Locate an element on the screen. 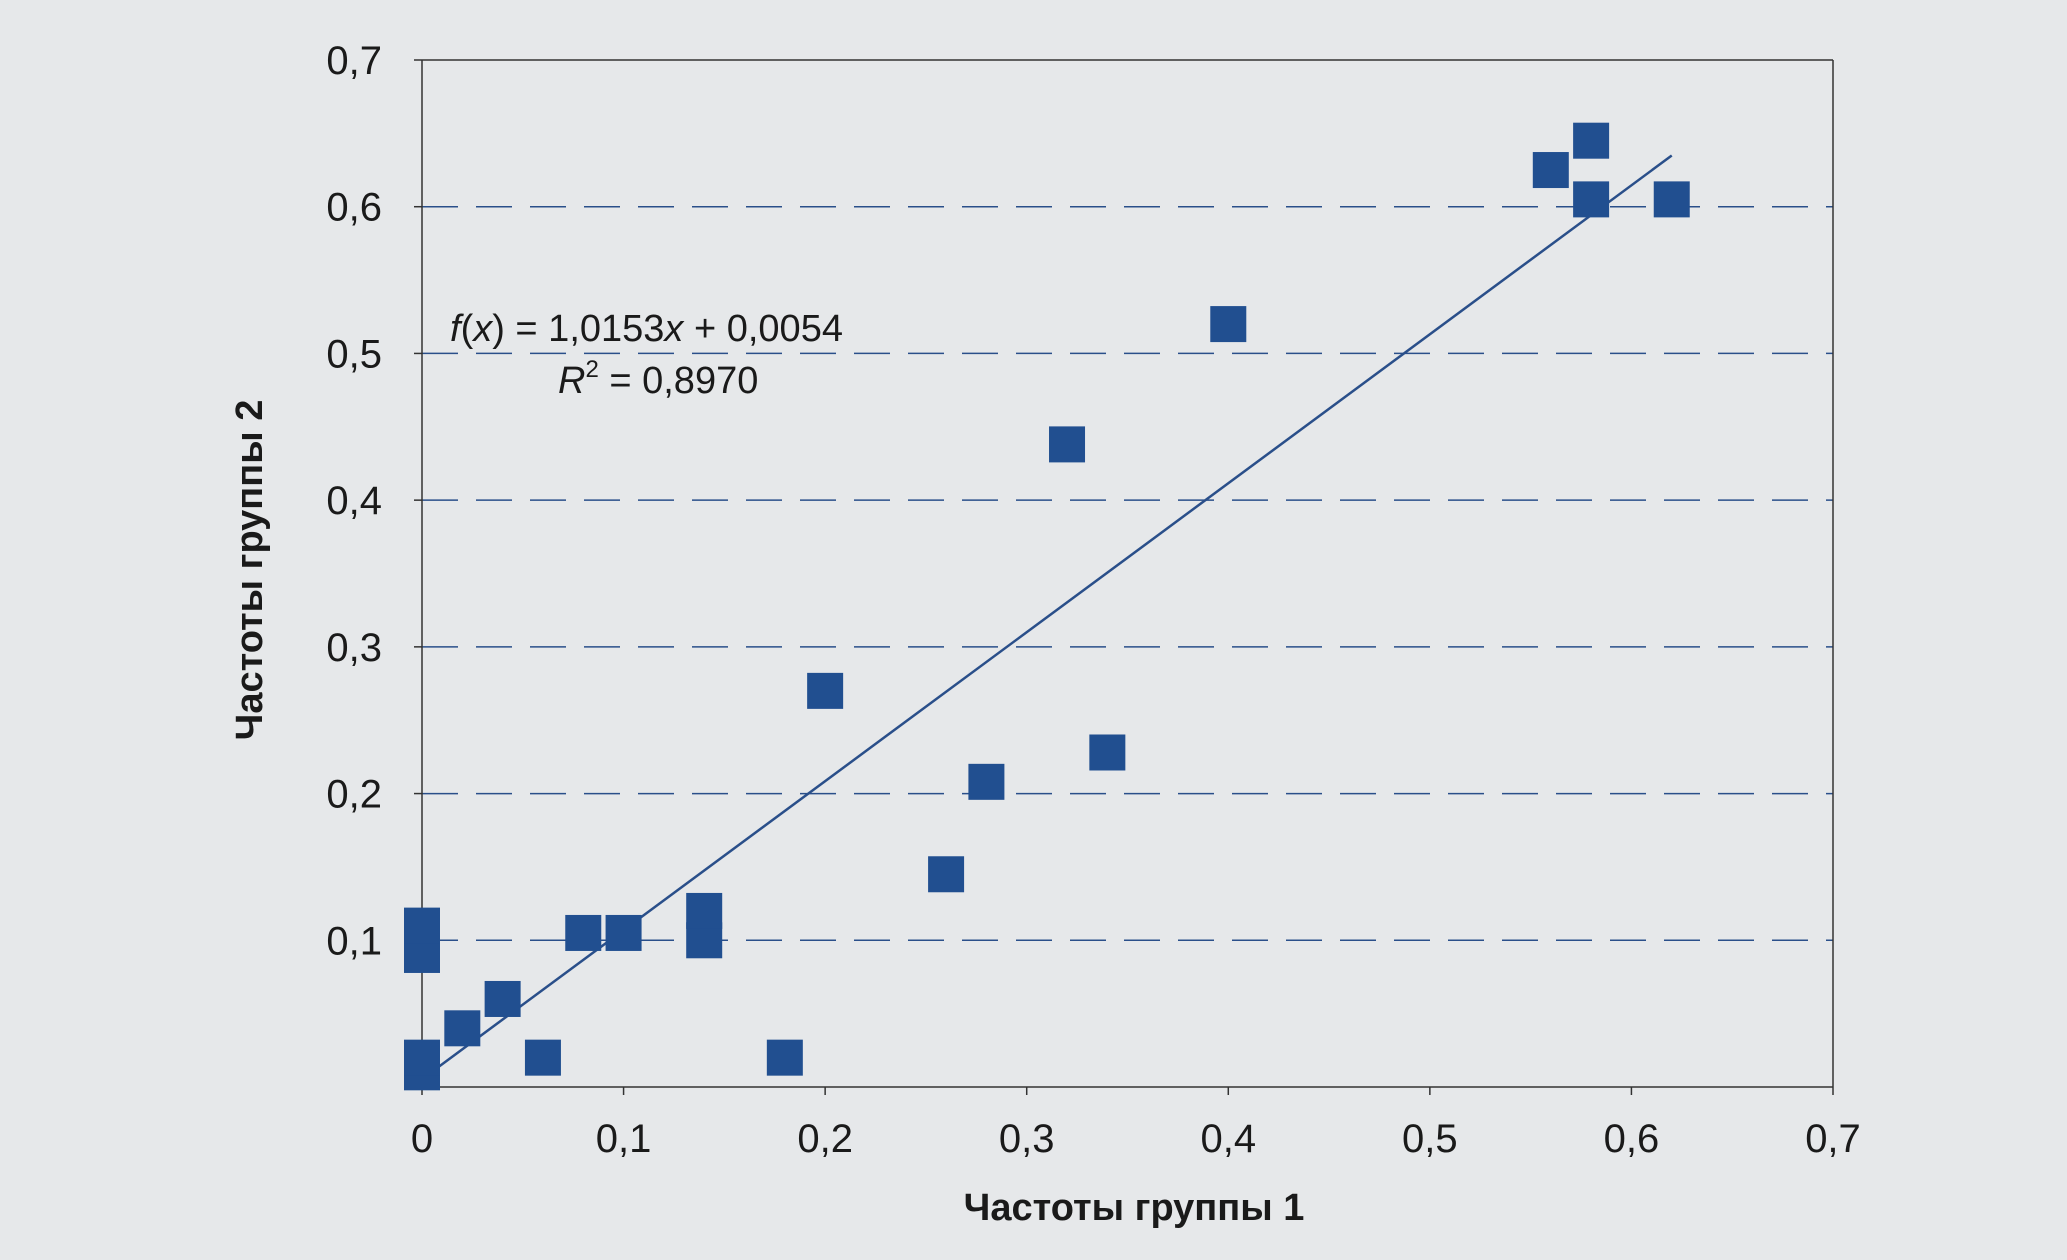 This screenshot has width=2067, height=1260. r-squared-label: R2 = 0,8970 is located at coordinates (658, 379).